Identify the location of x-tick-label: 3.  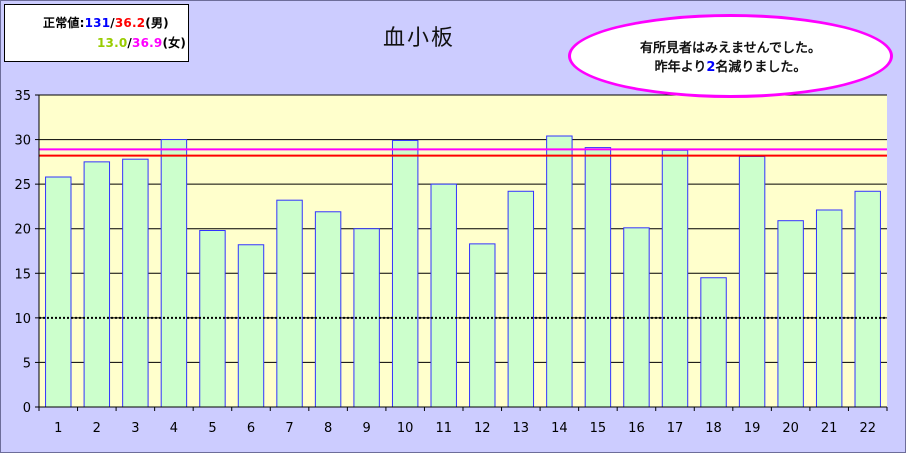
(135, 428).